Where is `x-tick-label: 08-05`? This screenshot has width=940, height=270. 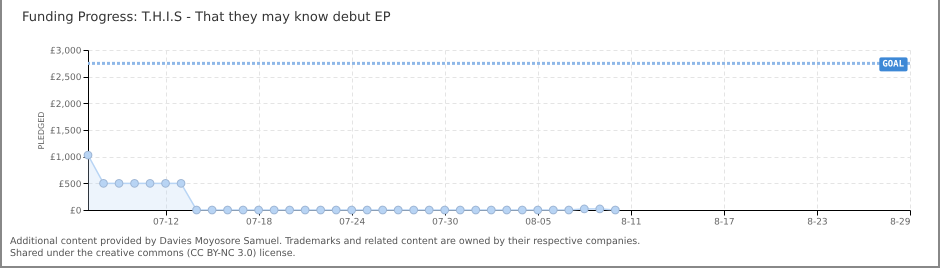
x-tick-label: 08-05 is located at coordinates (538, 223).